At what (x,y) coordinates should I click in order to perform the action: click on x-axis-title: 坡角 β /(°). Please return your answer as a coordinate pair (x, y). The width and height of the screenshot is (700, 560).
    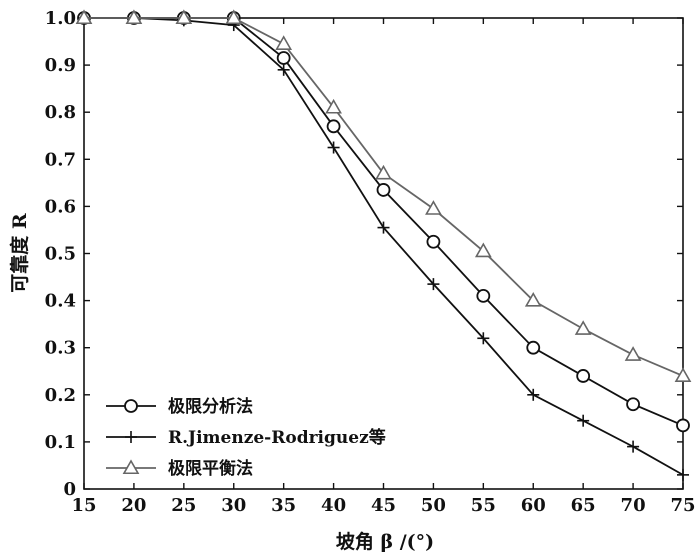
    Looking at the image, I should click on (385, 541).